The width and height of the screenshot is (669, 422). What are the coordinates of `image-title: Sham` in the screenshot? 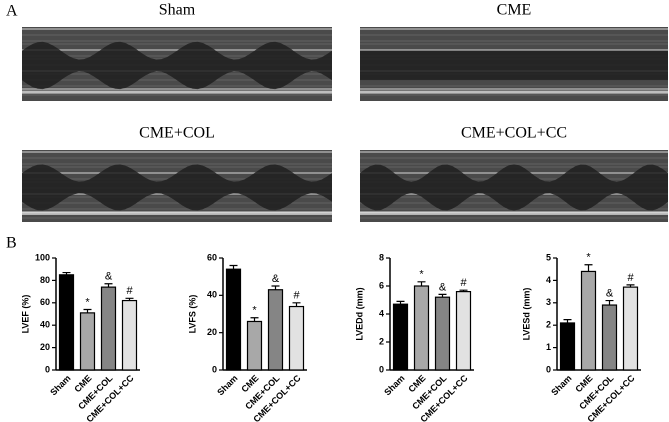 It's located at (177, 10).